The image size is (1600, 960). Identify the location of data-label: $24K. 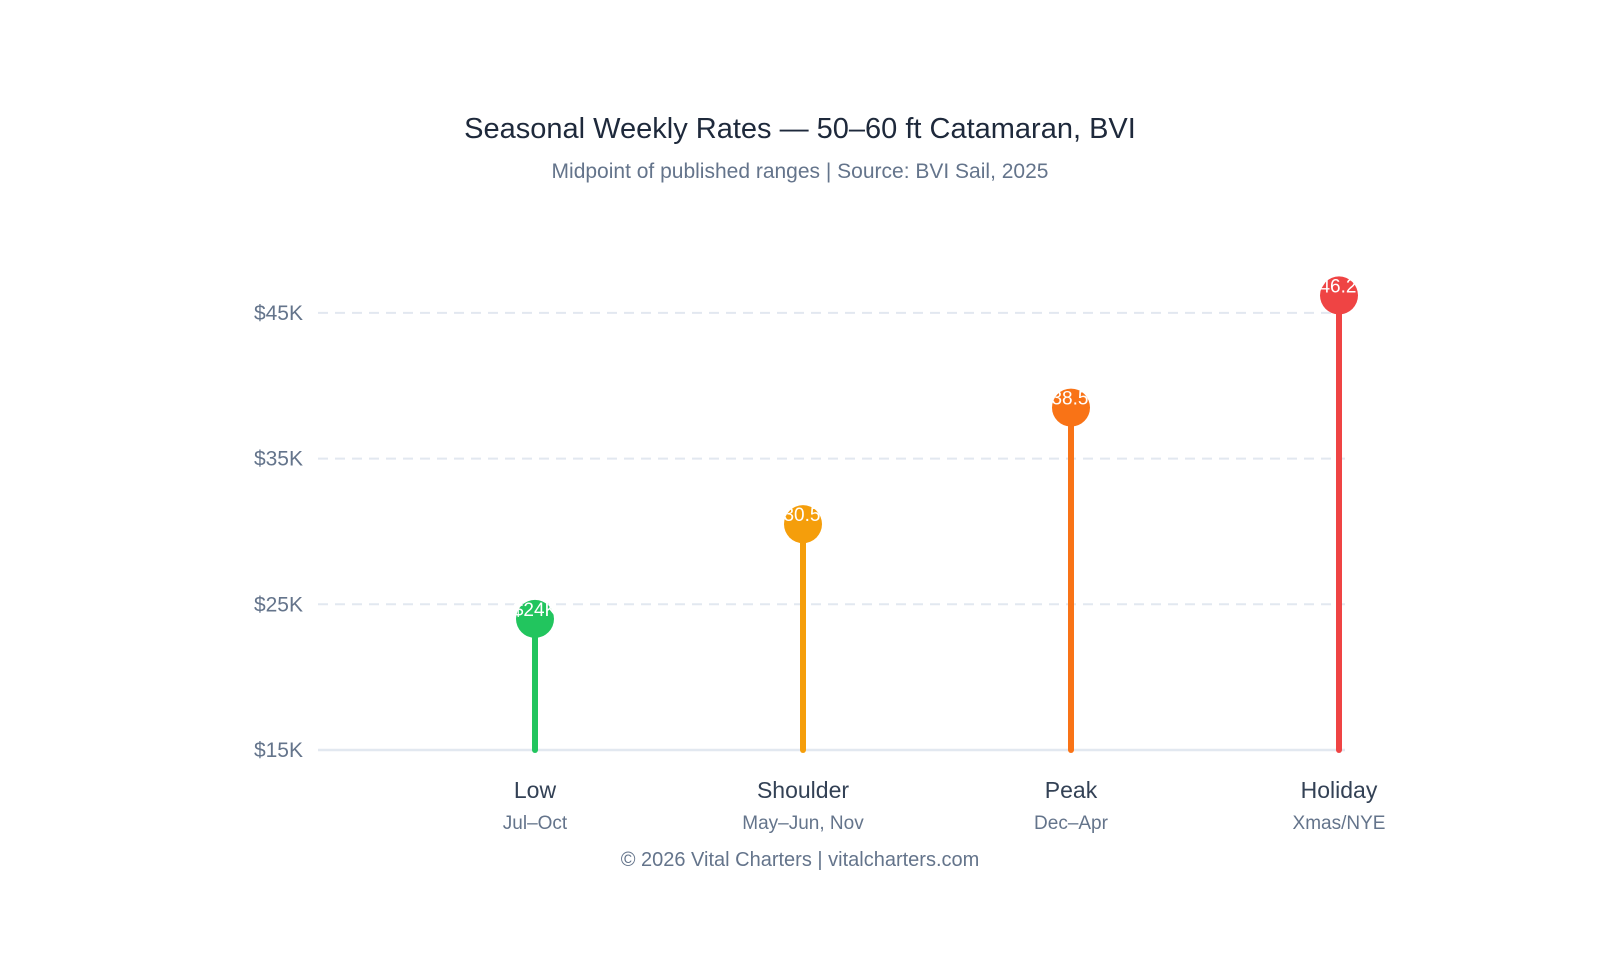
(535, 610).